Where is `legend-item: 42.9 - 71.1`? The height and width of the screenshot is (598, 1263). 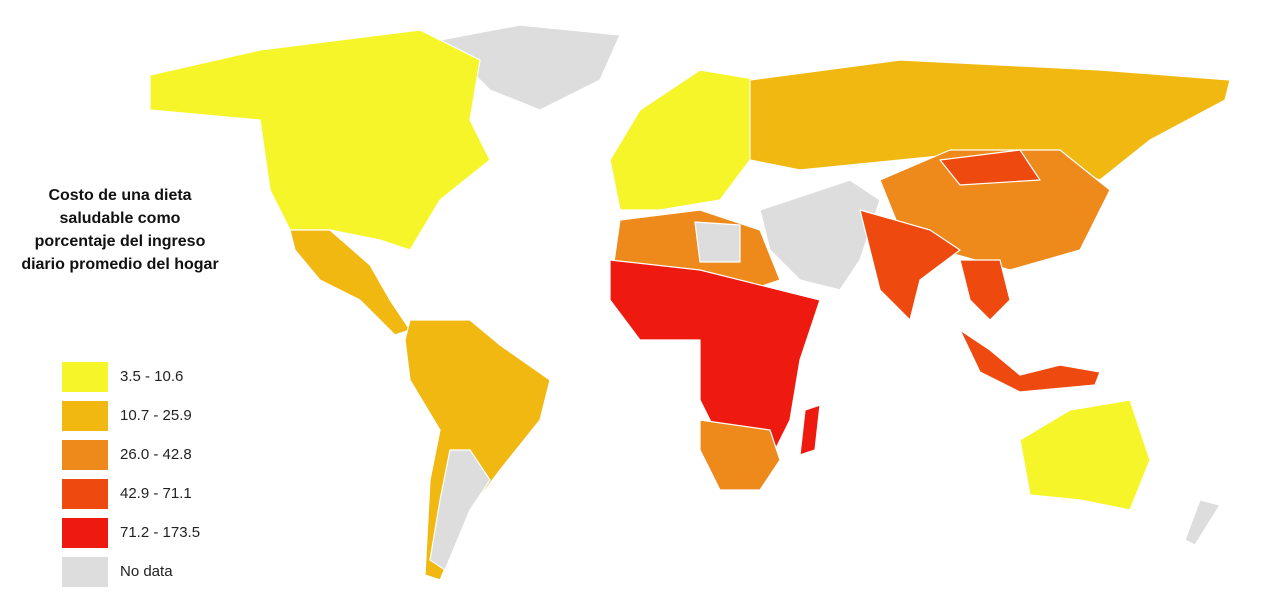 legend-item: 42.9 - 71.1 is located at coordinates (131, 493).